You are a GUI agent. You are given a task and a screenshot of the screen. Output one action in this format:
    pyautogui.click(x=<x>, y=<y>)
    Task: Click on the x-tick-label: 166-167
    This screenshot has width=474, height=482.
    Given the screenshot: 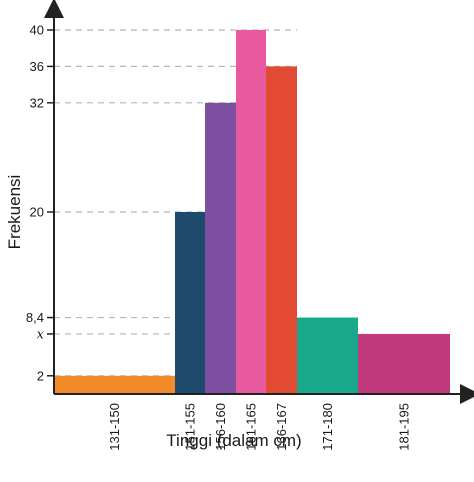 What is the action you would take?
    pyautogui.click(x=281, y=427)
    